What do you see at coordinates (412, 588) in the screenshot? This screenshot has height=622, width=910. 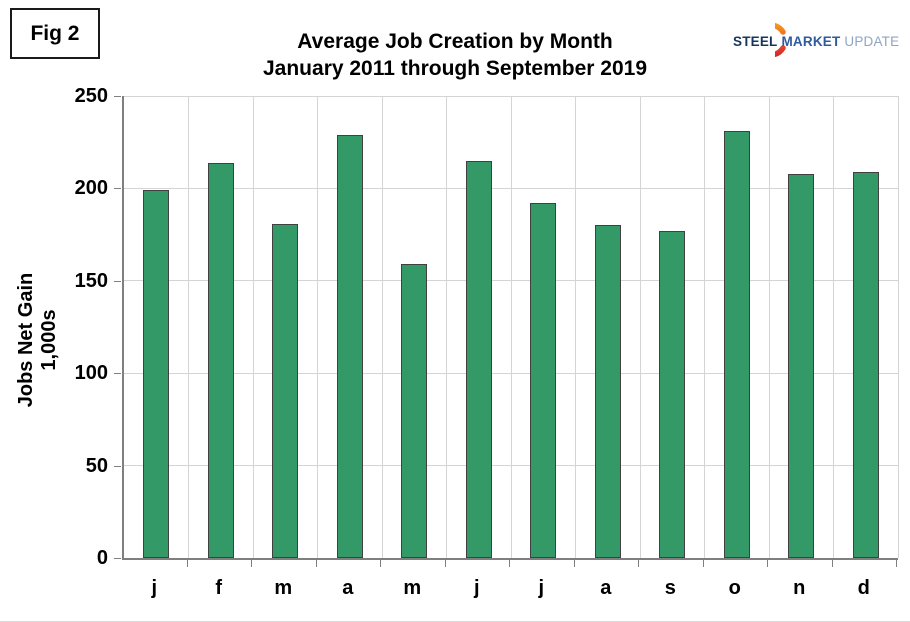 I see `x-axis-label-5: m` at bounding box center [412, 588].